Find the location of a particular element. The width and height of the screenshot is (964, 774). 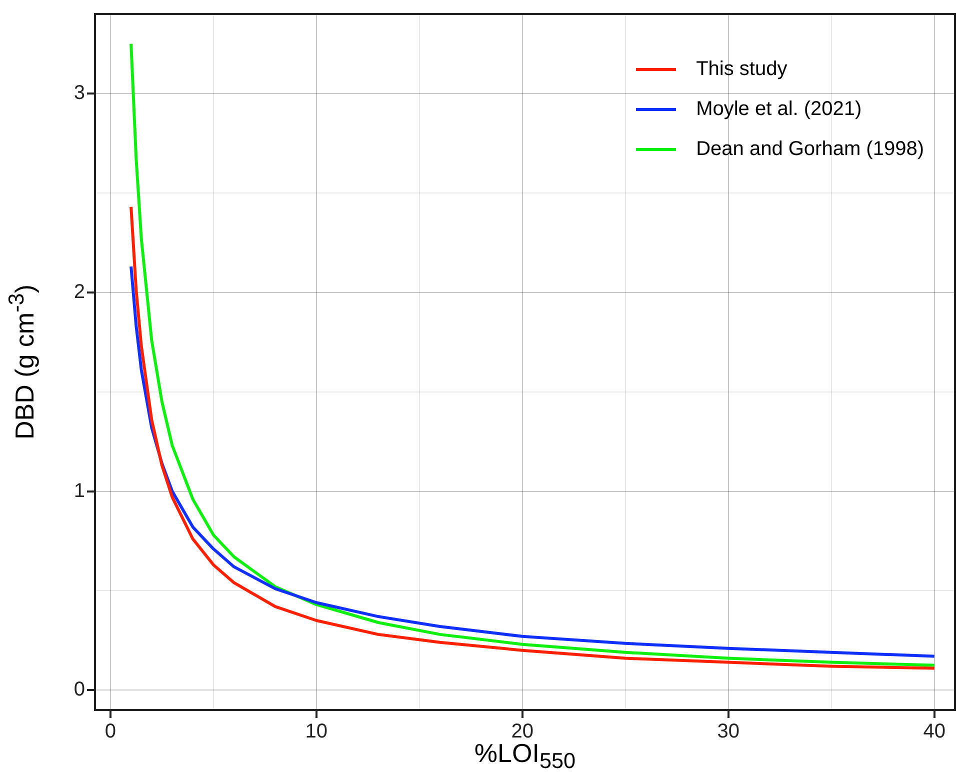

x-tick-label: 40 is located at coordinates (934, 731).